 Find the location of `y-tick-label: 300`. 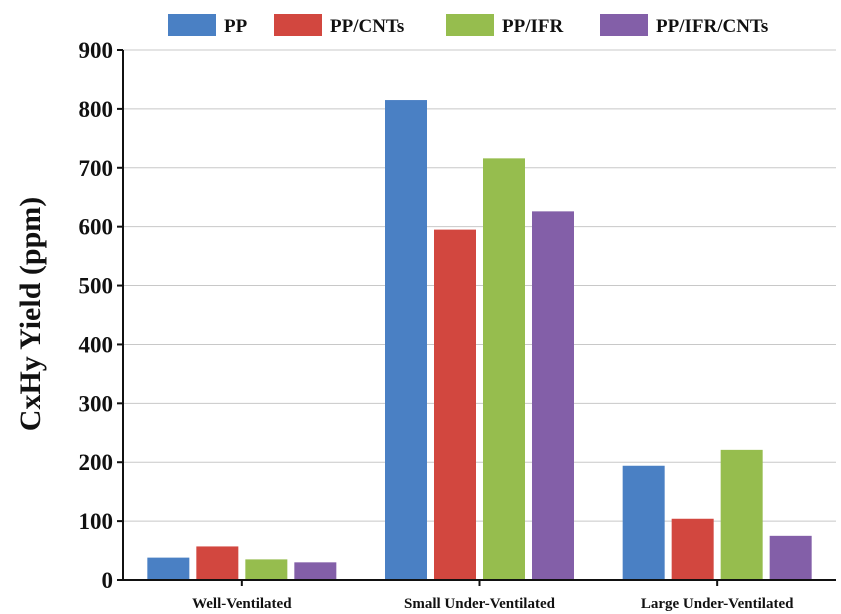

y-tick-label: 300 is located at coordinates (96, 403).